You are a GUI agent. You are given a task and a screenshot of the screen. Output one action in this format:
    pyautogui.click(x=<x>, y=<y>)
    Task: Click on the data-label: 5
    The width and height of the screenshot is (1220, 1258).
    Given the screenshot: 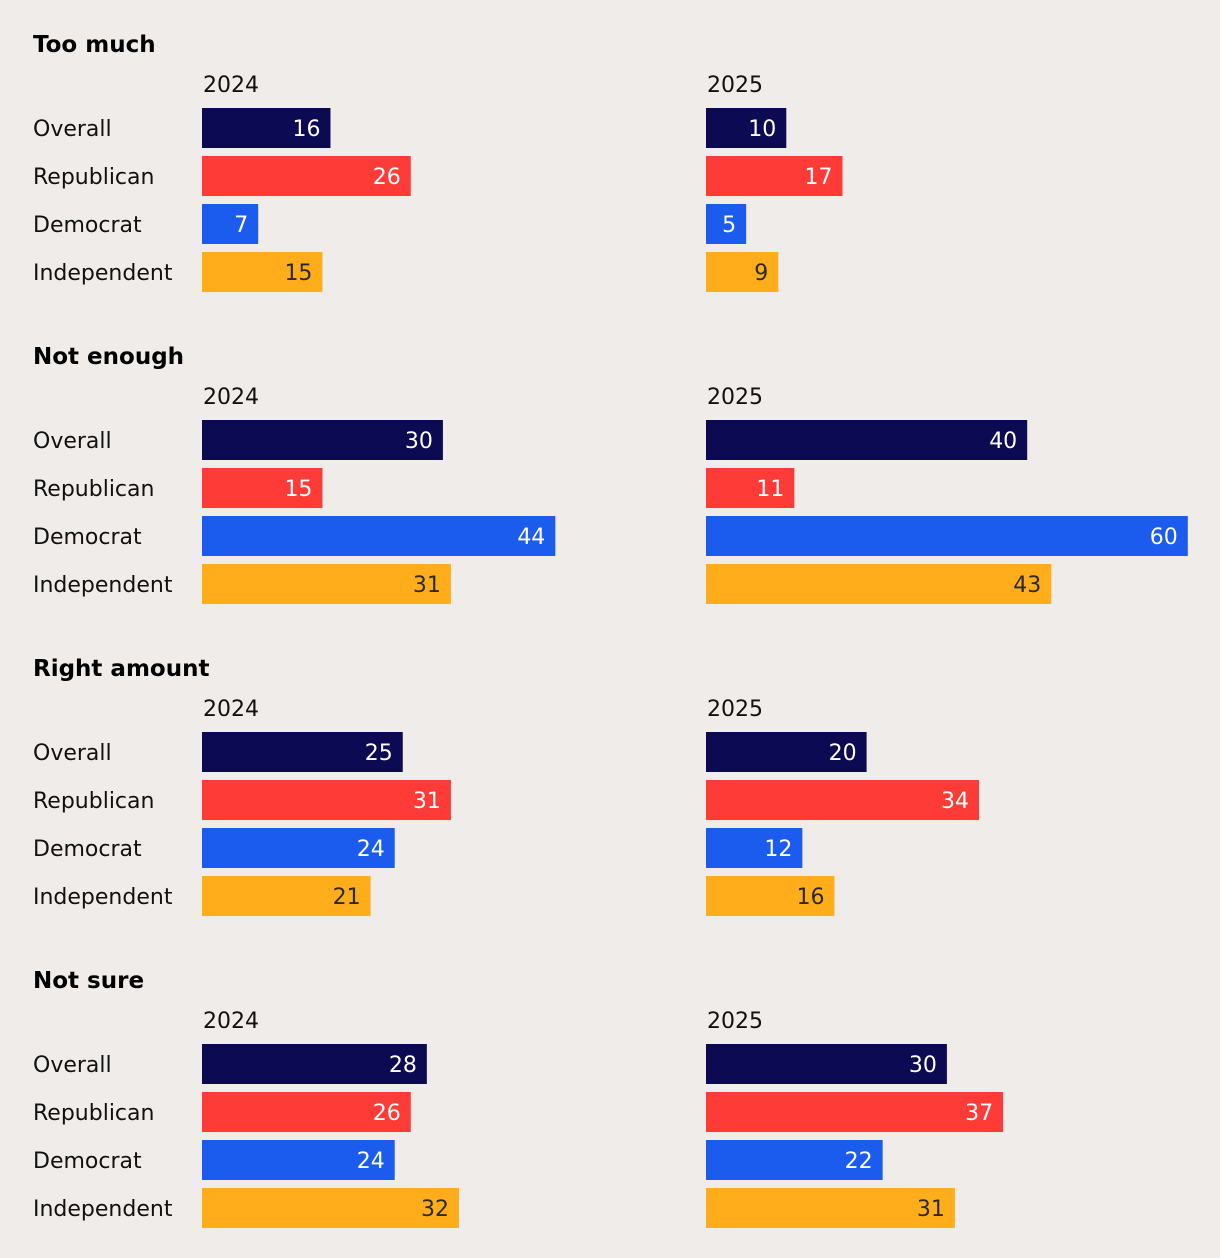 What is the action you would take?
    pyautogui.click(x=729, y=225)
    